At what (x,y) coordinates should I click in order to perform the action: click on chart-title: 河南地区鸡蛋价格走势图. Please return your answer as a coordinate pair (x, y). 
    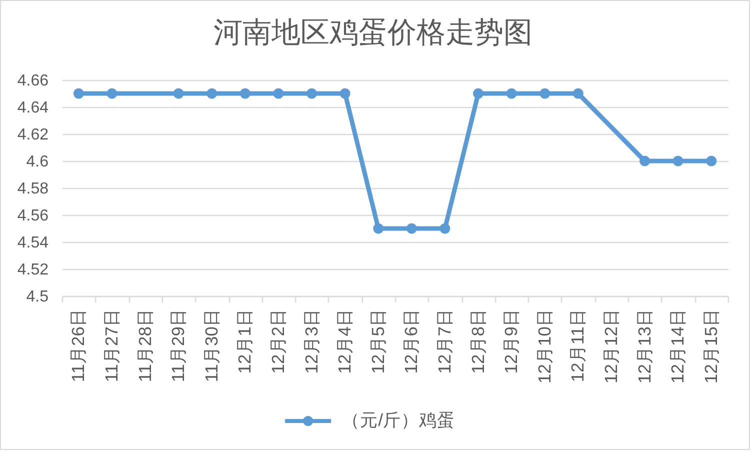
    Looking at the image, I should click on (372, 33).